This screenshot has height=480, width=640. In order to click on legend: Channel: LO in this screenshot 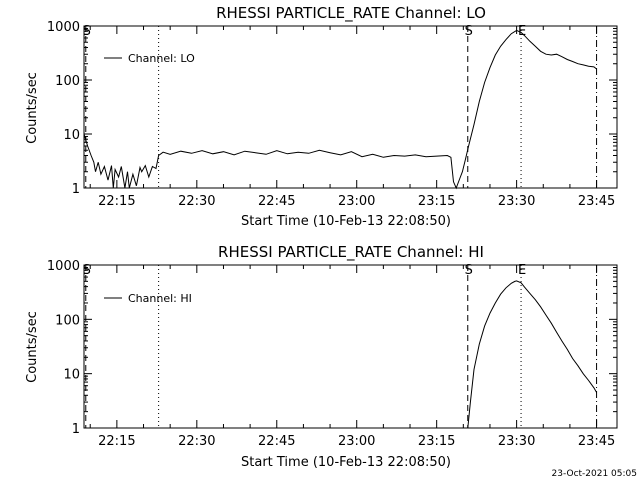, I will do `click(149, 58)`.